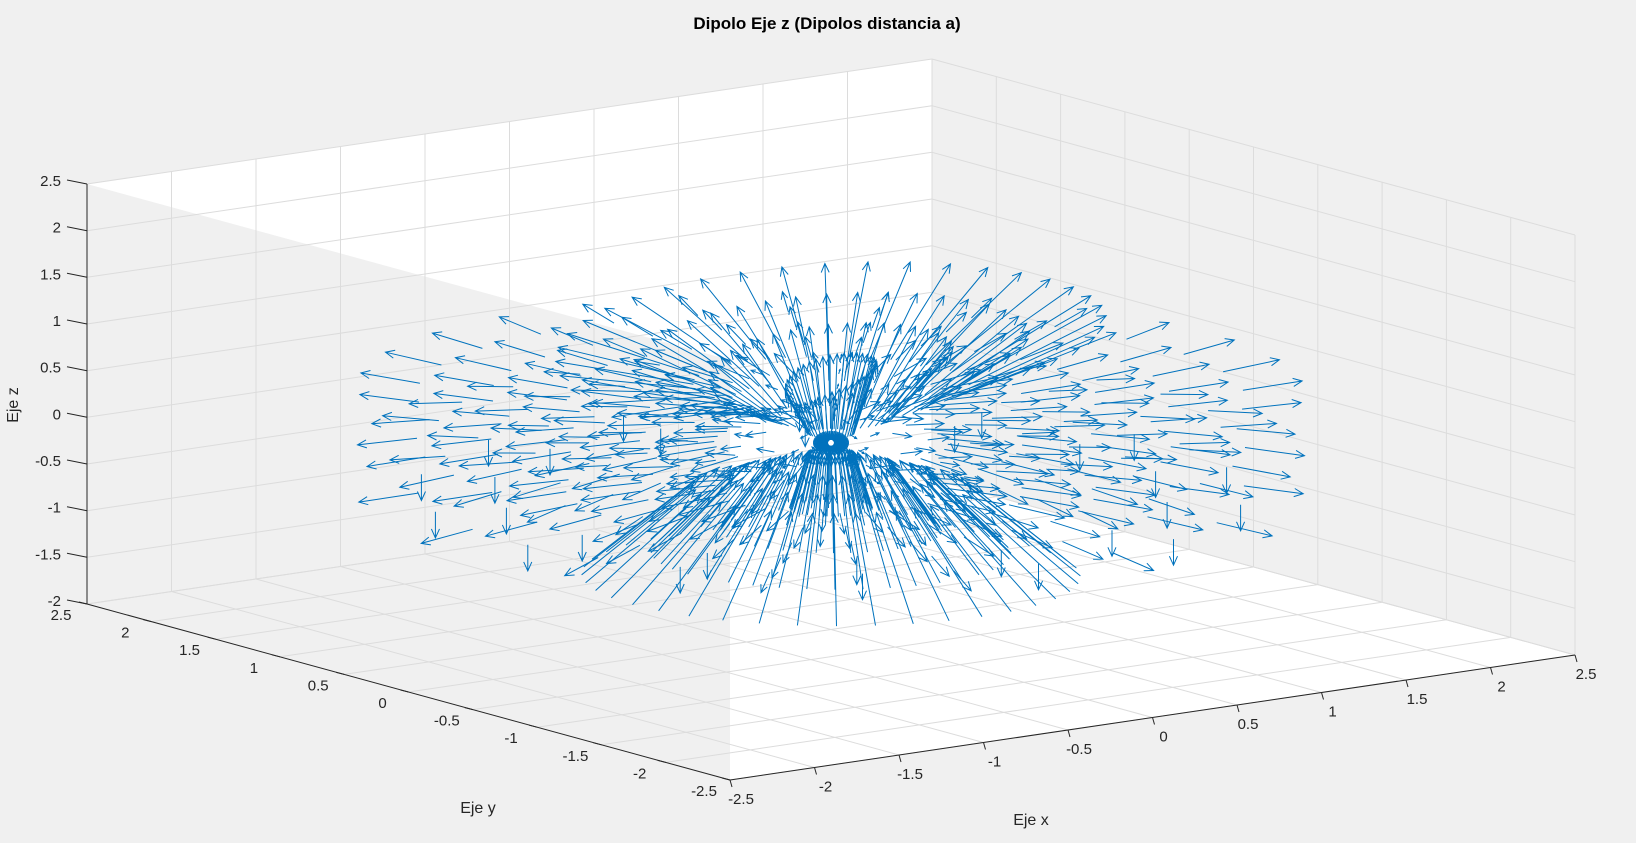 The height and width of the screenshot is (843, 1636). Describe the element at coordinates (1248, 724) in the screenshot. I see `x-tick-label: 0.5` at that location.